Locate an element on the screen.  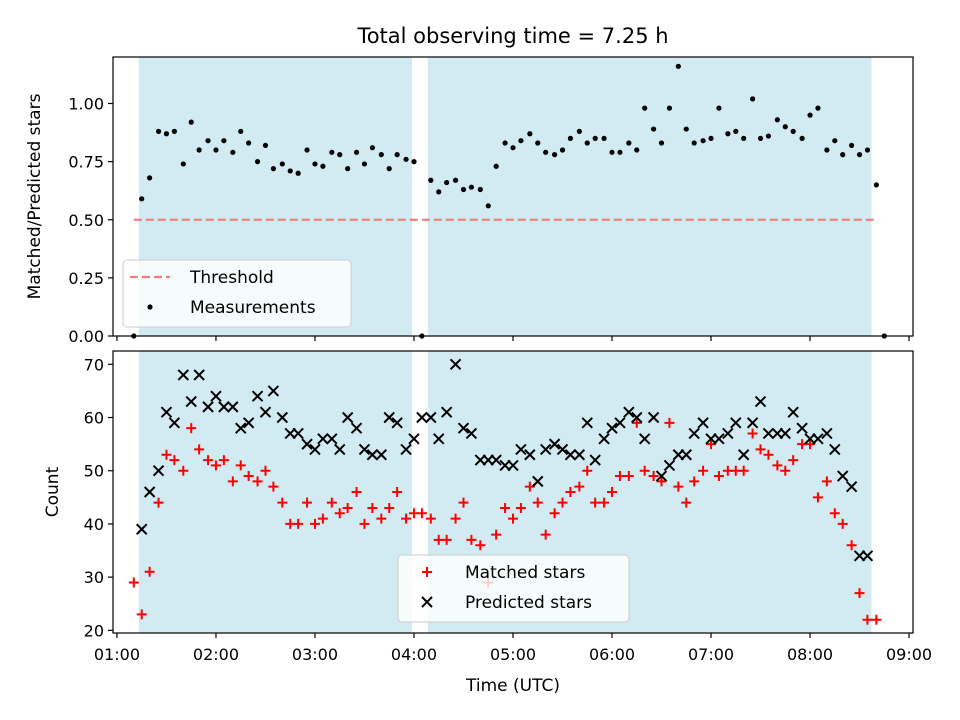
legend: Threshold Measurements is located at coordinates (237, 293).